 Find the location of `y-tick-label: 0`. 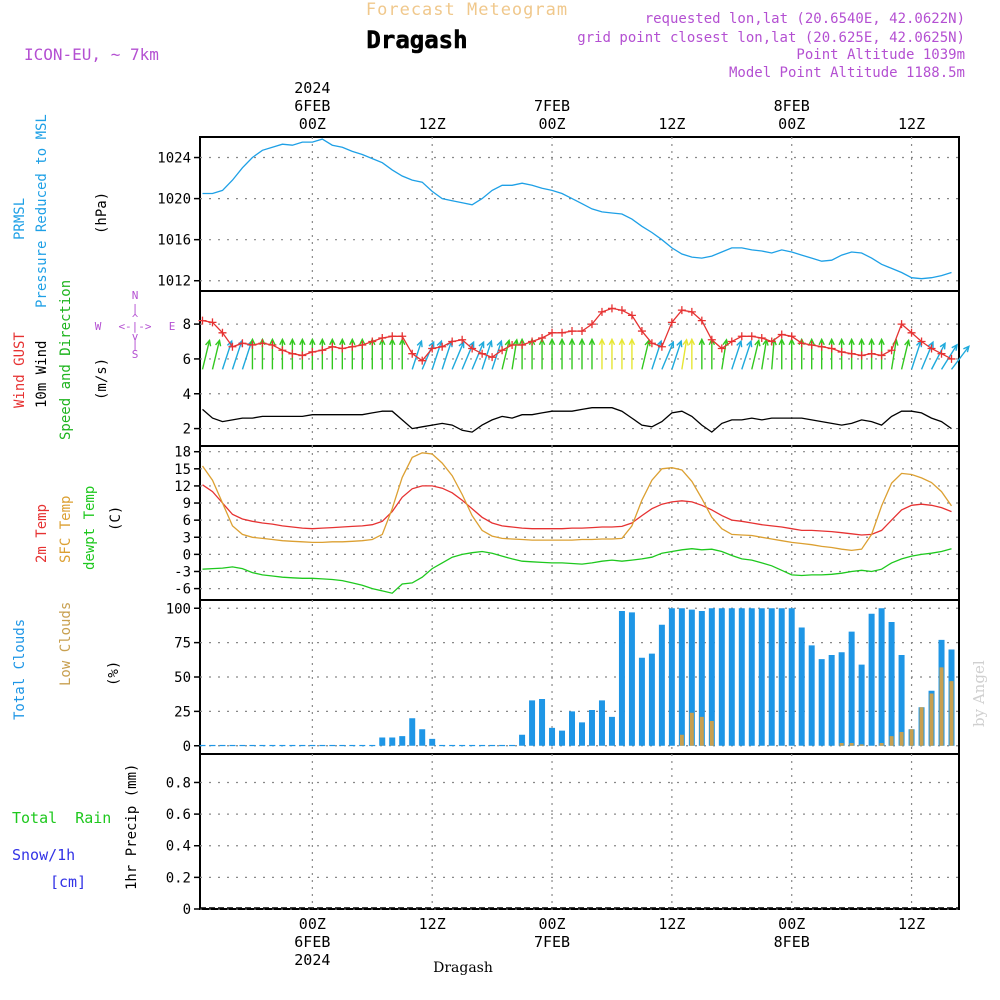

y-tick-label: 0 is located at coordinates (187, 747).